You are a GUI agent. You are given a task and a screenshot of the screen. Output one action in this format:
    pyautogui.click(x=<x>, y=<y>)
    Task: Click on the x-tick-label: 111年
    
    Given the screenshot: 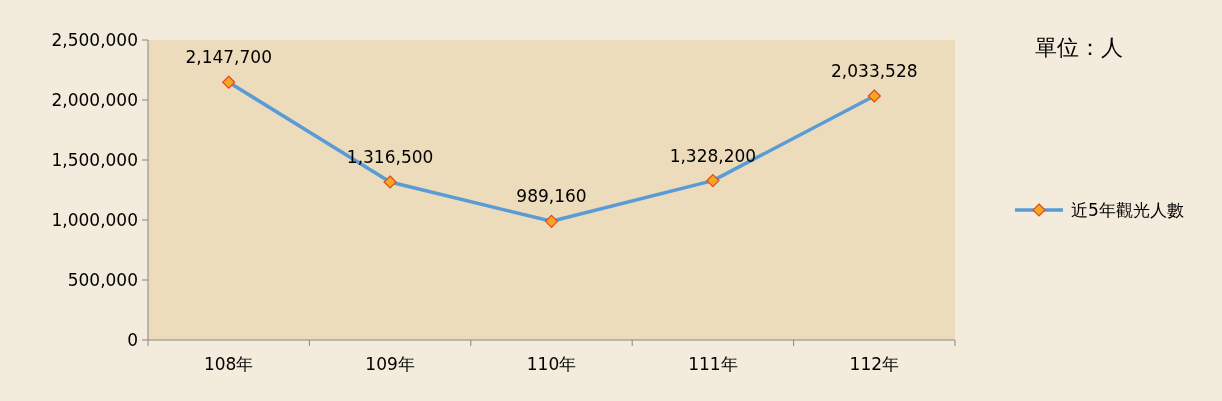 What is the action you would take?
    pyautogui.click(x=713, y=364)
    